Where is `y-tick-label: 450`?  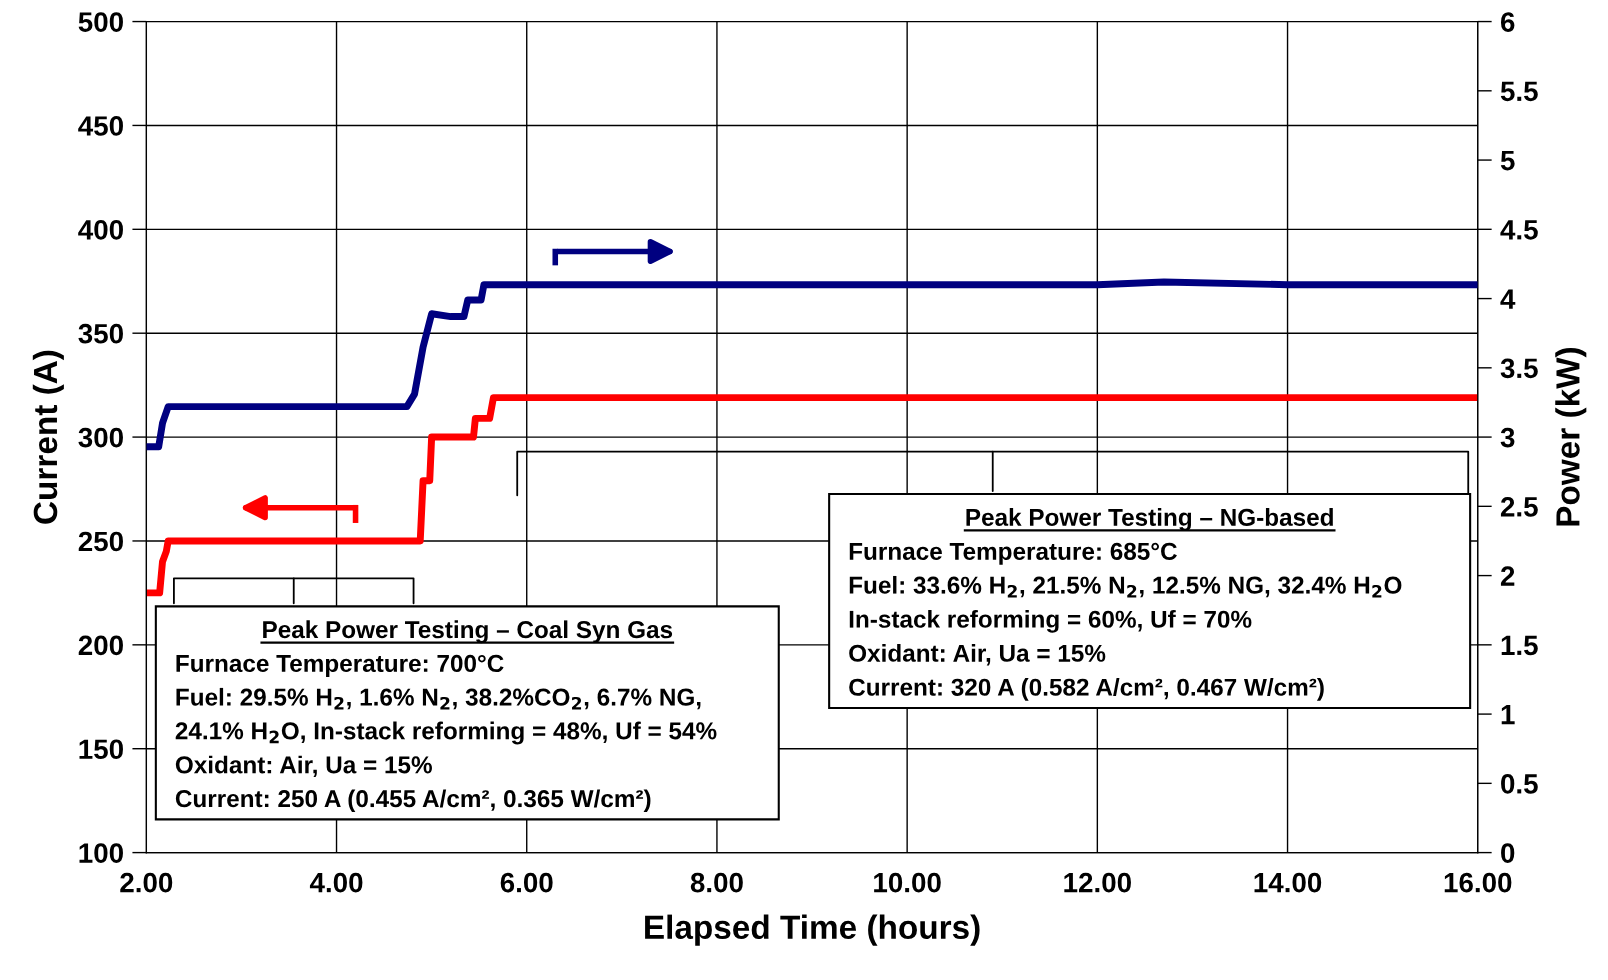
y-tick-label: 450 is located at coordinates (100, 126).